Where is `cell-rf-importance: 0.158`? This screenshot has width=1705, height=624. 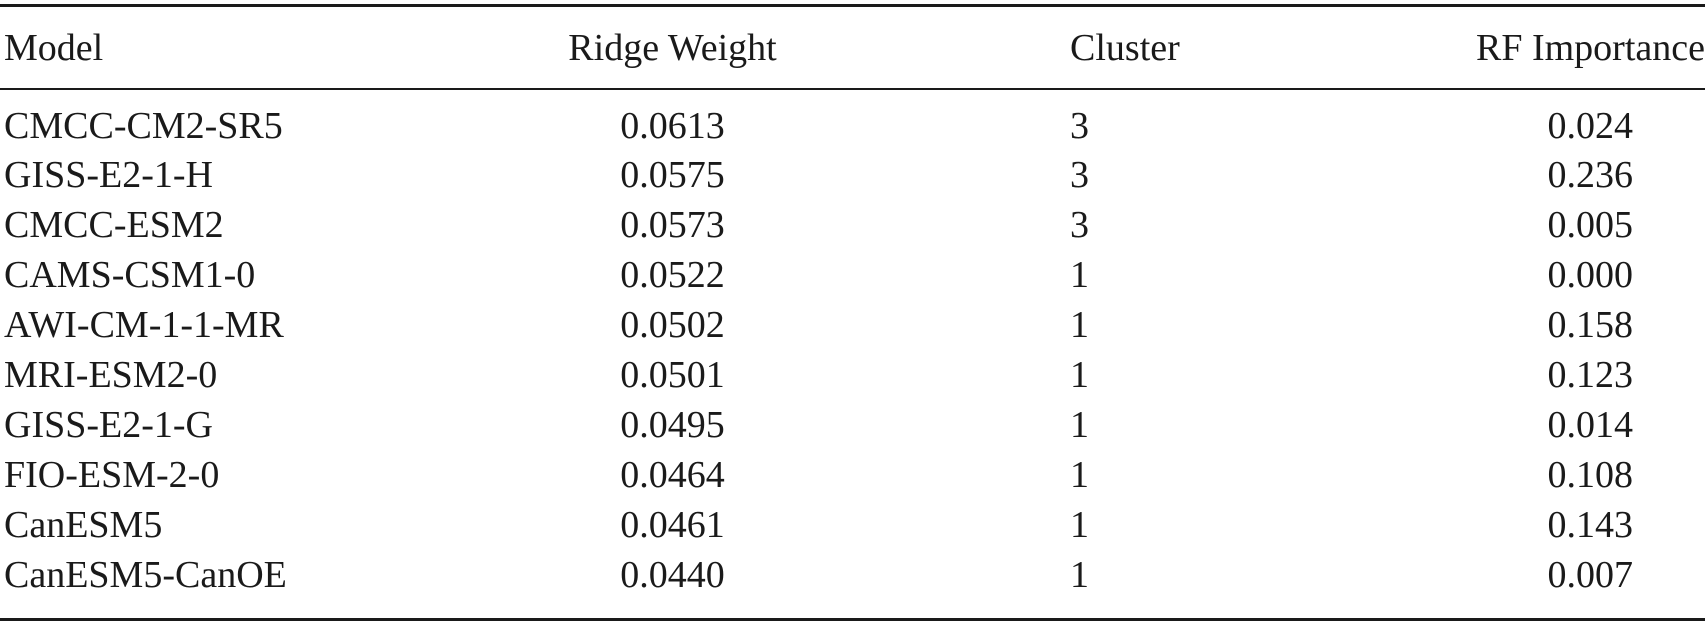 cell-rf-importance: 0.158 is located at coordinates (1590, 325).